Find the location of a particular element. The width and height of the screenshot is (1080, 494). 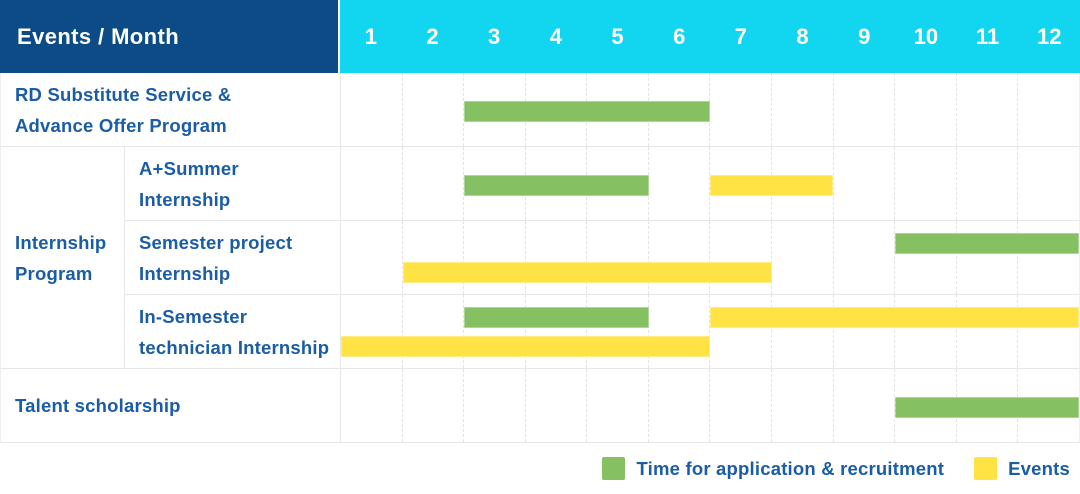

row-semester-project-internship: Semester project Internship is located at coordinates (602, 258).